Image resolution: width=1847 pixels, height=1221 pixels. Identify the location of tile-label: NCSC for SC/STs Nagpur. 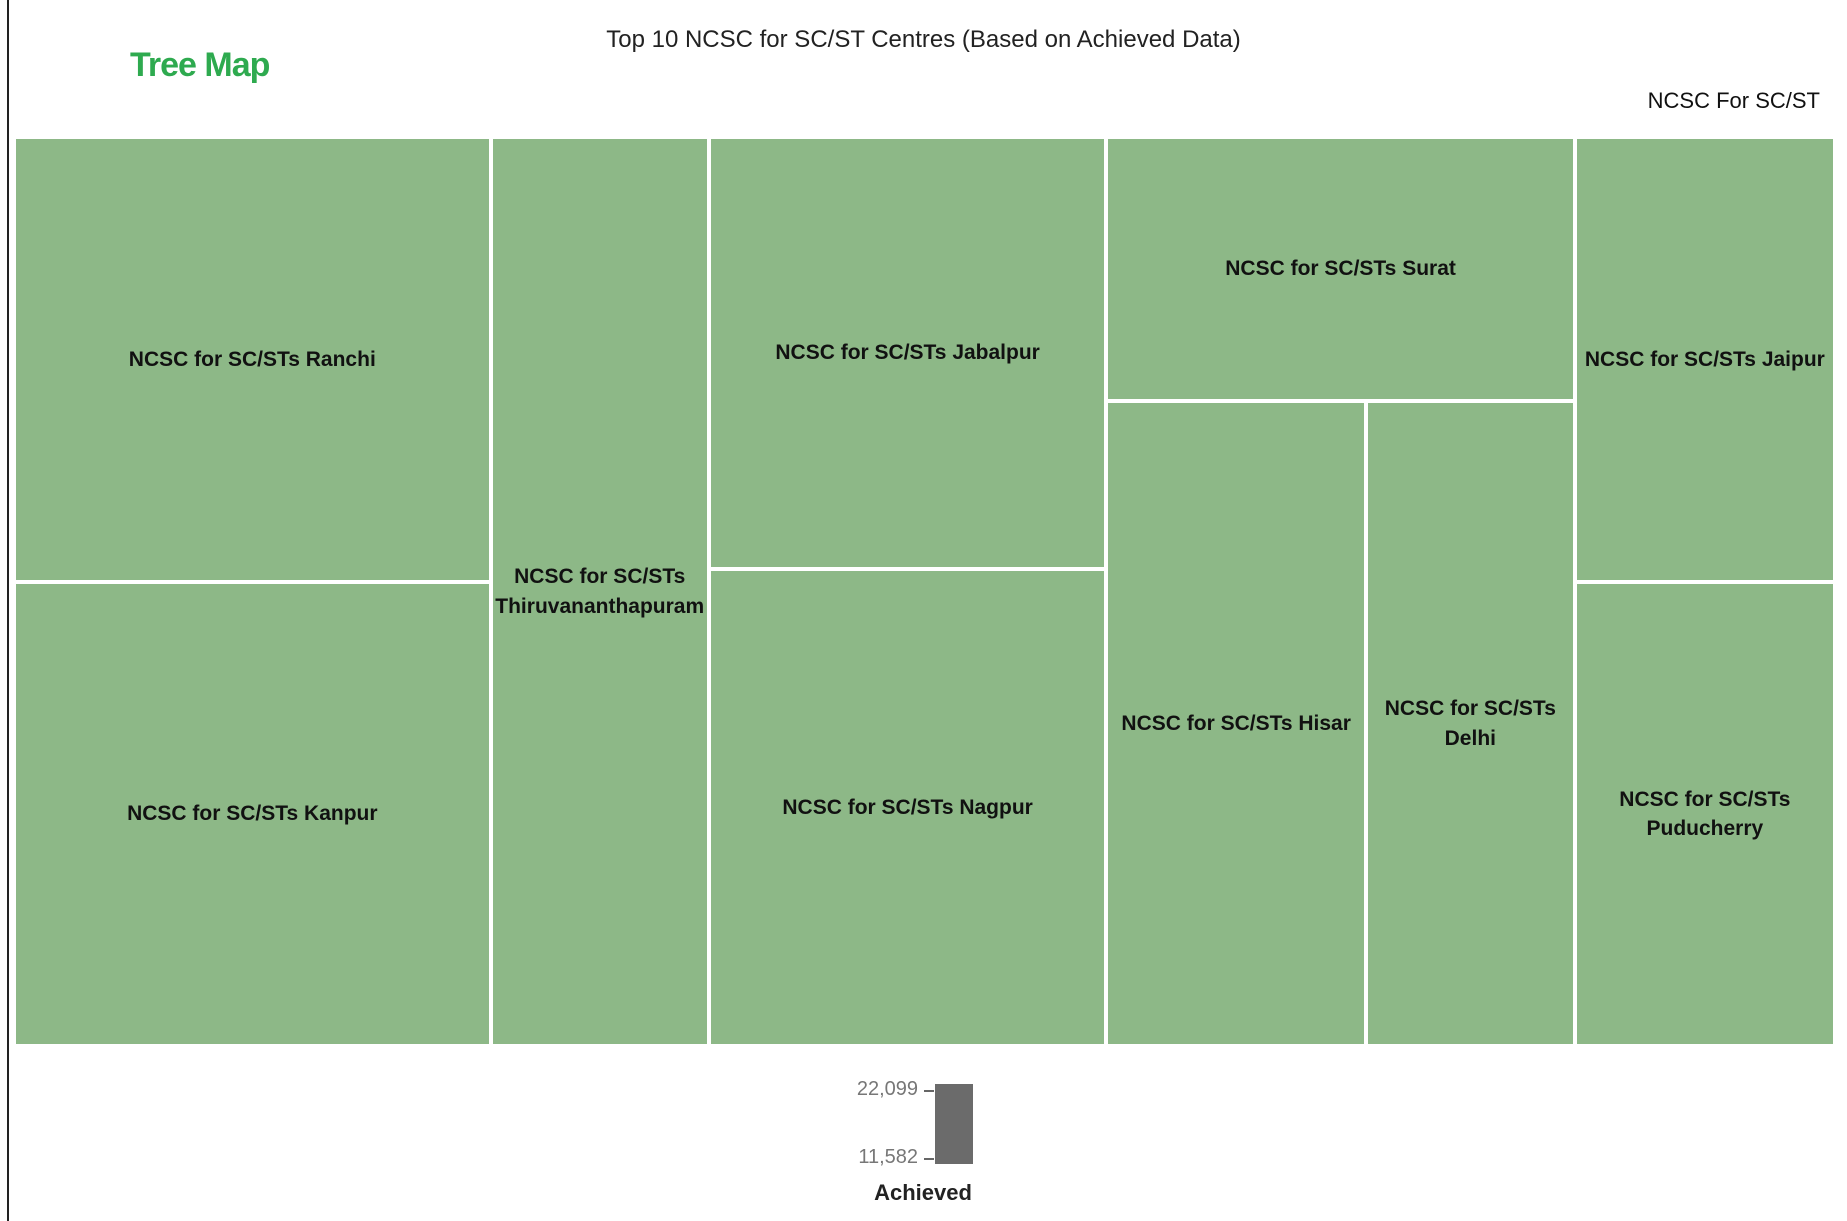
(907, 807).